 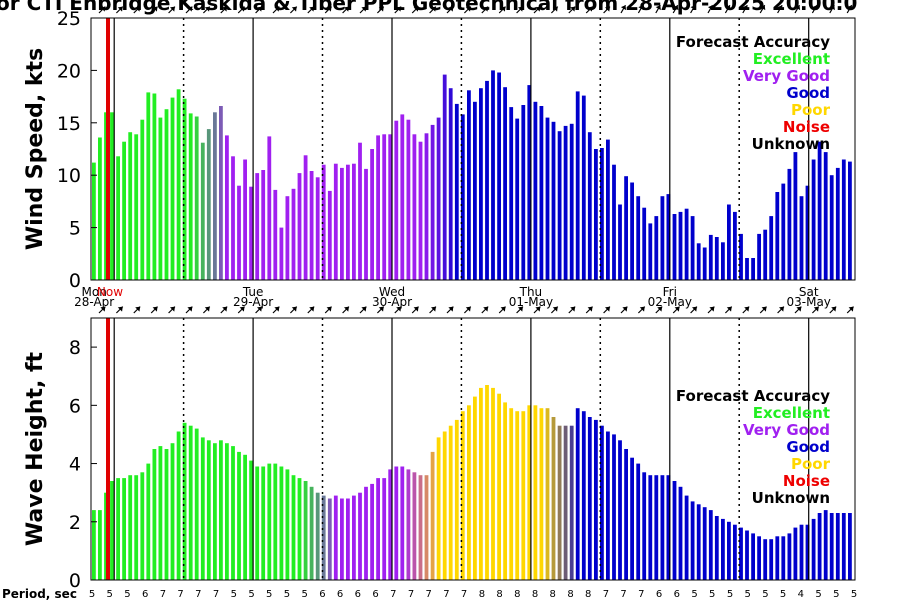 What do you see at coordinates (808, 302) in the screenshot?
I see `date-label: 03-May` at bounding box center [808, 302].